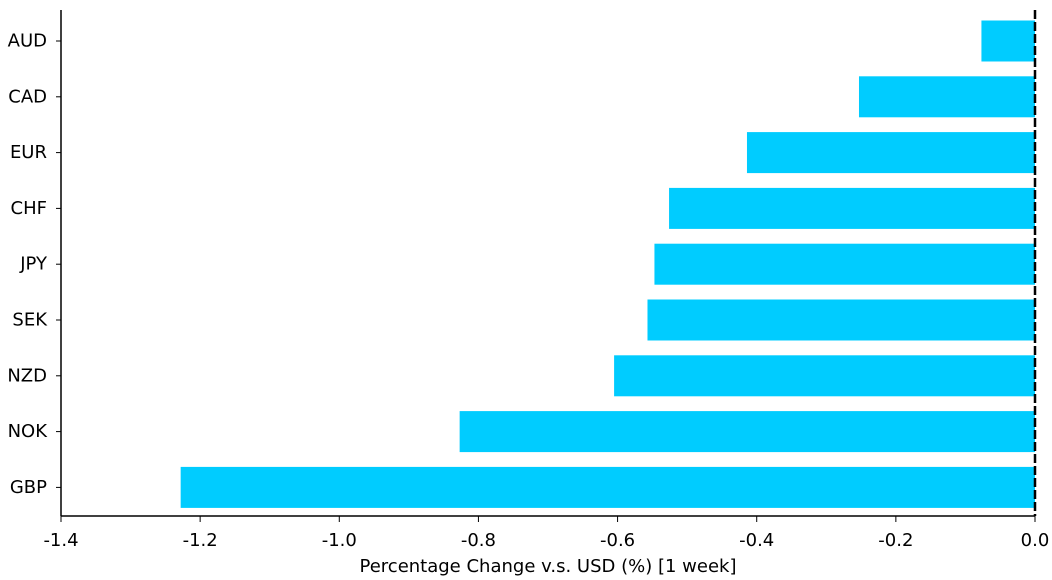 Image resolution: width=1052 pixels, height=580 pixels. Describe the element at coordinates (617, 540) in the screenshot. I see `x-tick-label: -0.6` at that location.